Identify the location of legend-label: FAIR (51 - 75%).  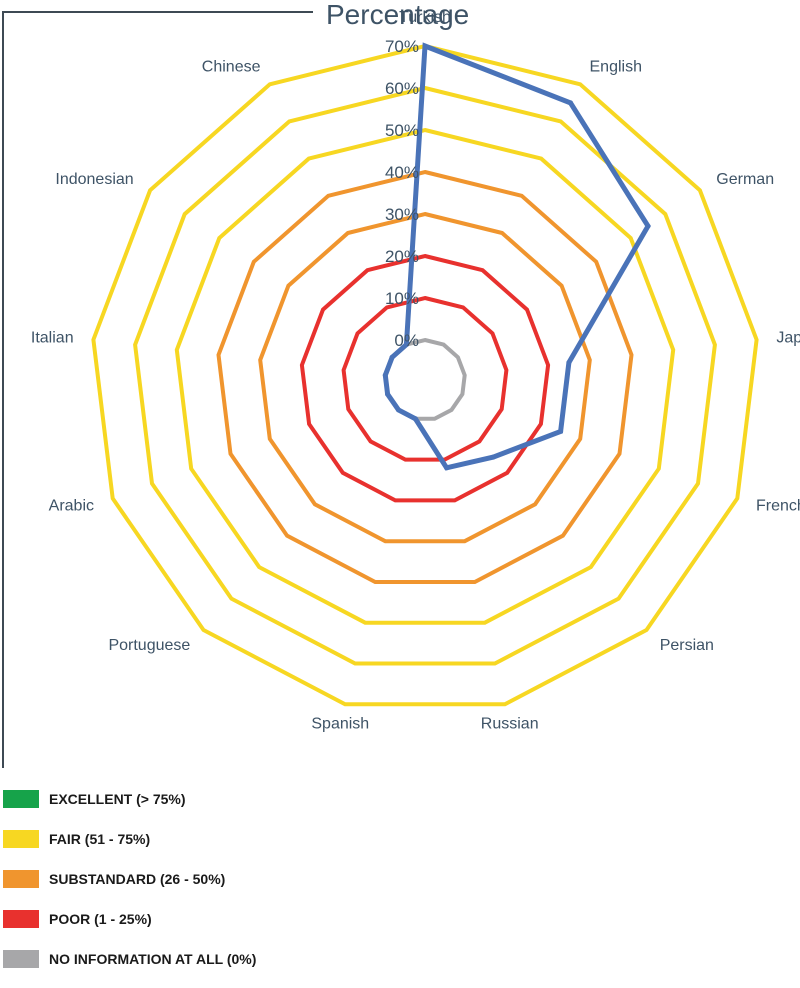
(100, 839).